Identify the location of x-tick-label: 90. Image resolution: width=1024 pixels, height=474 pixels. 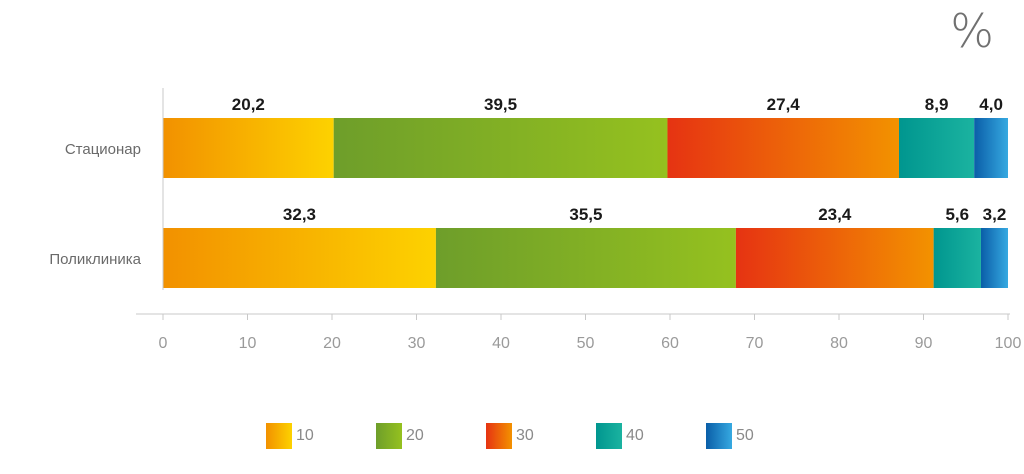
(924, 343).